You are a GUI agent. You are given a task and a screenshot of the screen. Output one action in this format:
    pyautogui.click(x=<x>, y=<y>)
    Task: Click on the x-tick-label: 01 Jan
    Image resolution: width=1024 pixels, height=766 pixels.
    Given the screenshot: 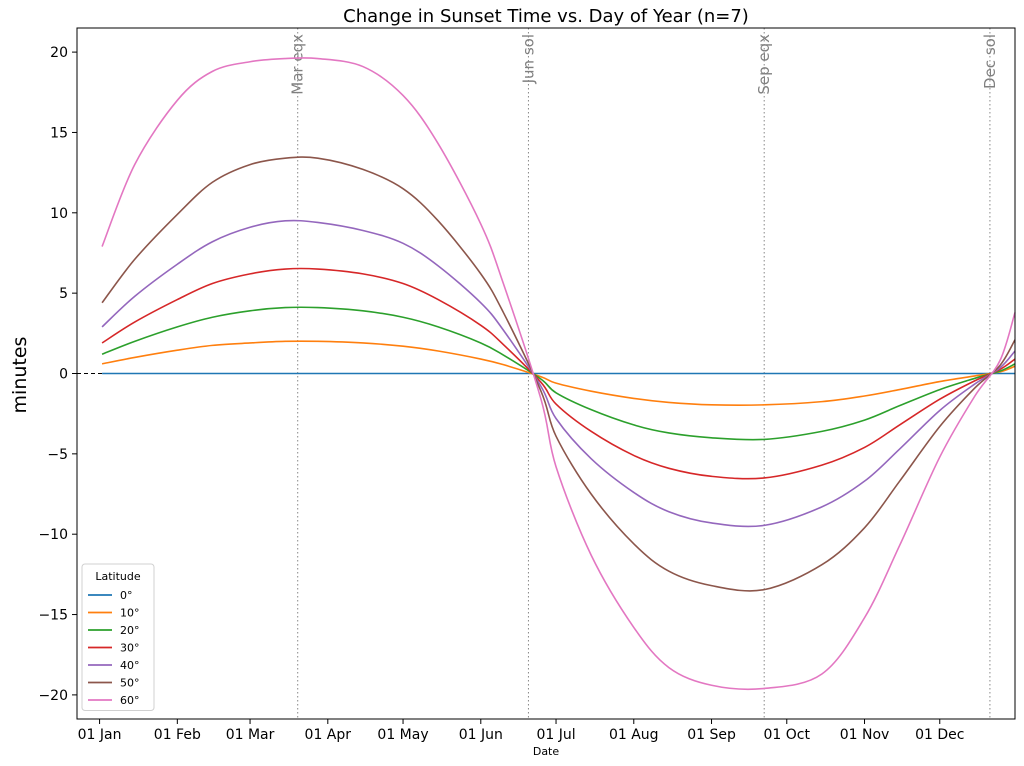 What is the action you would take?
    pyautogui.click(x=100, y=735)
    